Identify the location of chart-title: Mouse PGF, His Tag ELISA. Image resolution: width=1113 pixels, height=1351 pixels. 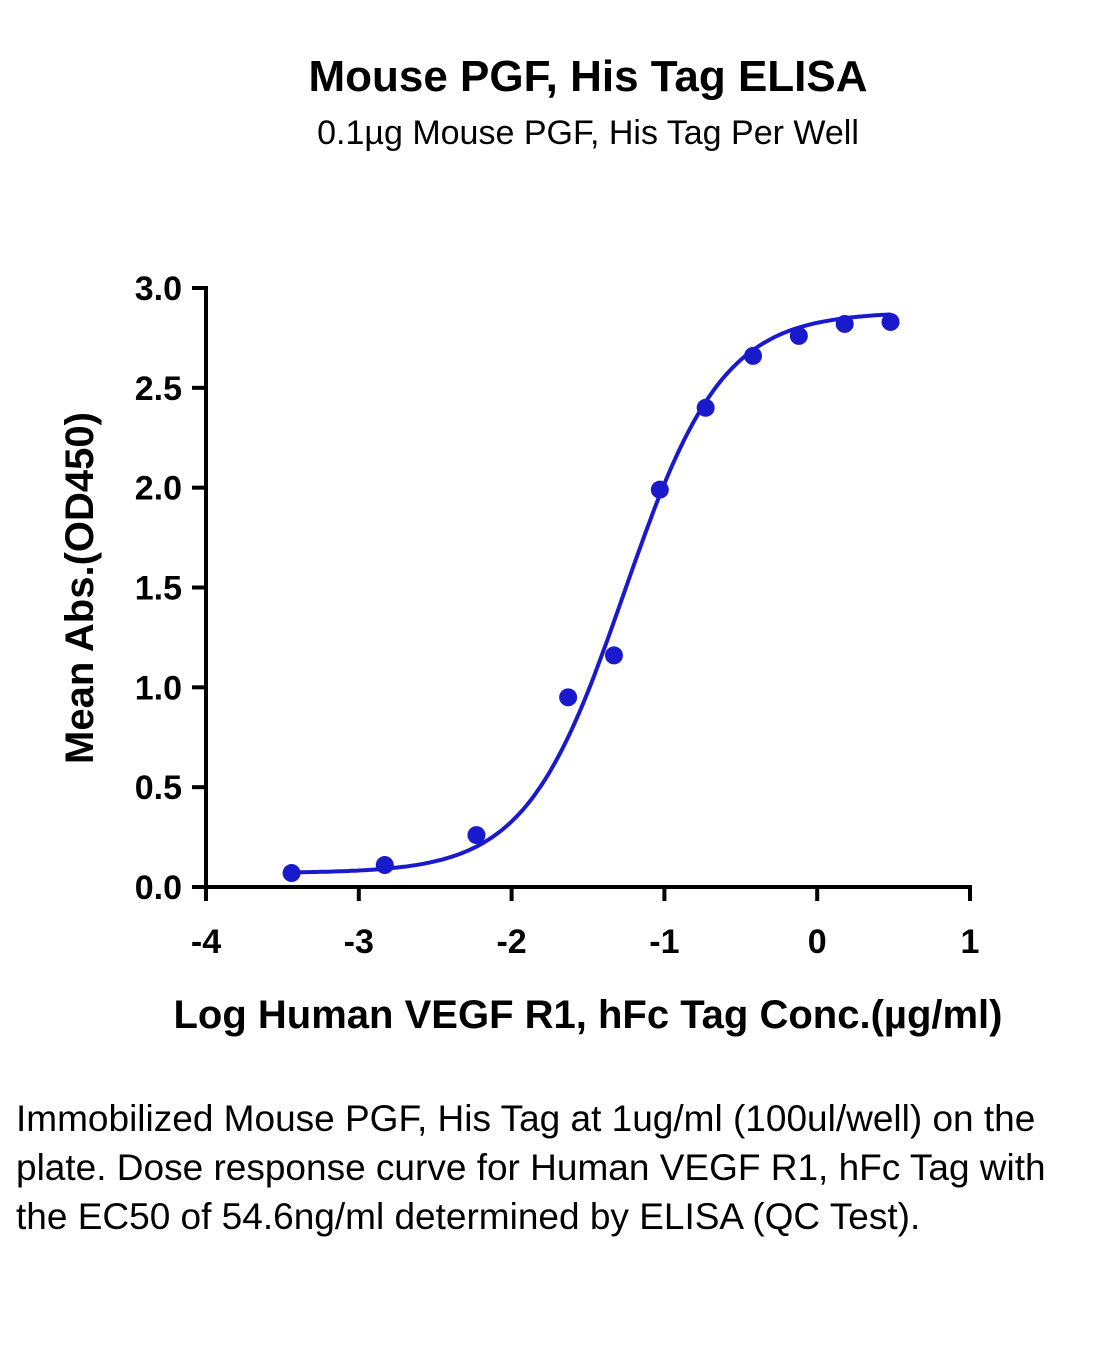
(588, 76).